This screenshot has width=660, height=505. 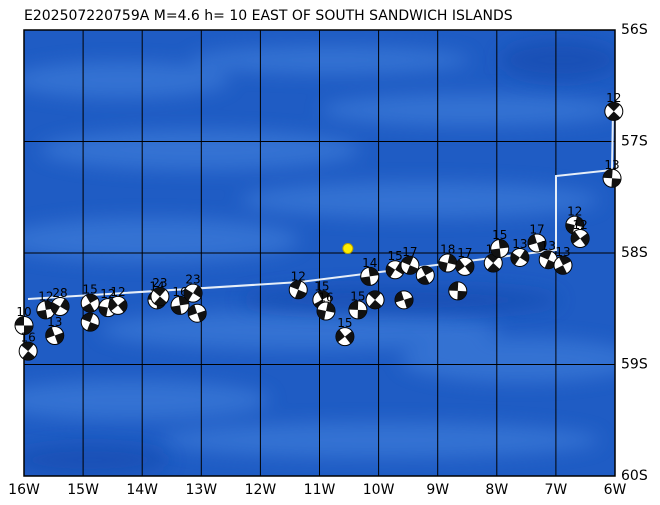 I want to click on x-tick-label: 8W, so click(x=496, y=490).